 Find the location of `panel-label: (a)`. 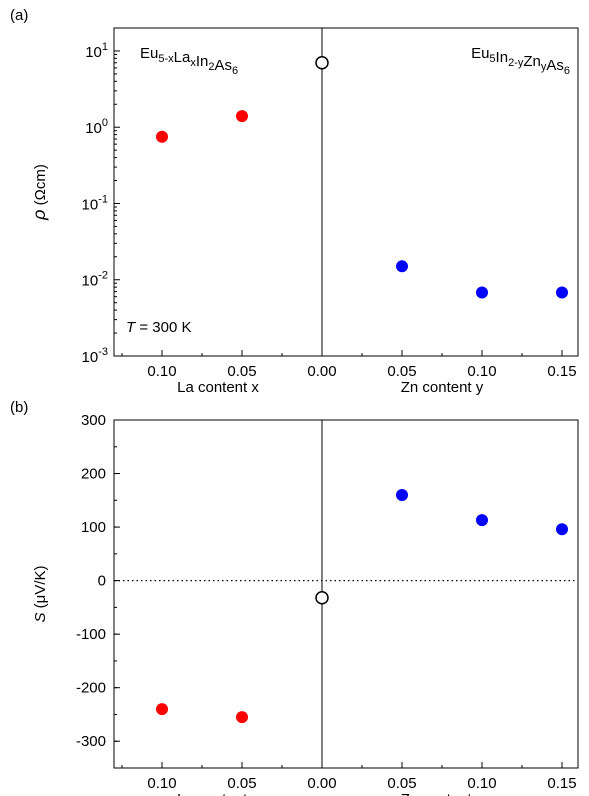

panel-label: (a) is located at coordinates (19, 15).